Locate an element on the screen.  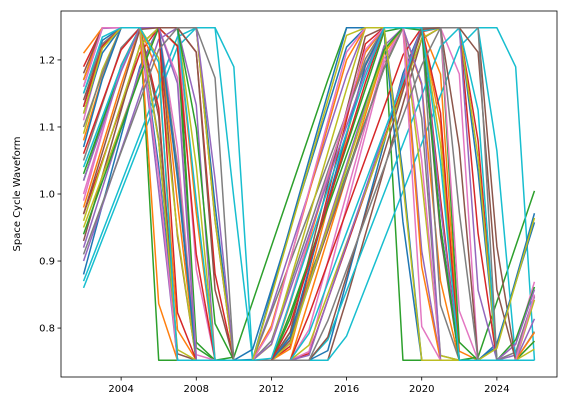
x-tick-label: 2016 is located at coordinates (346, 389).